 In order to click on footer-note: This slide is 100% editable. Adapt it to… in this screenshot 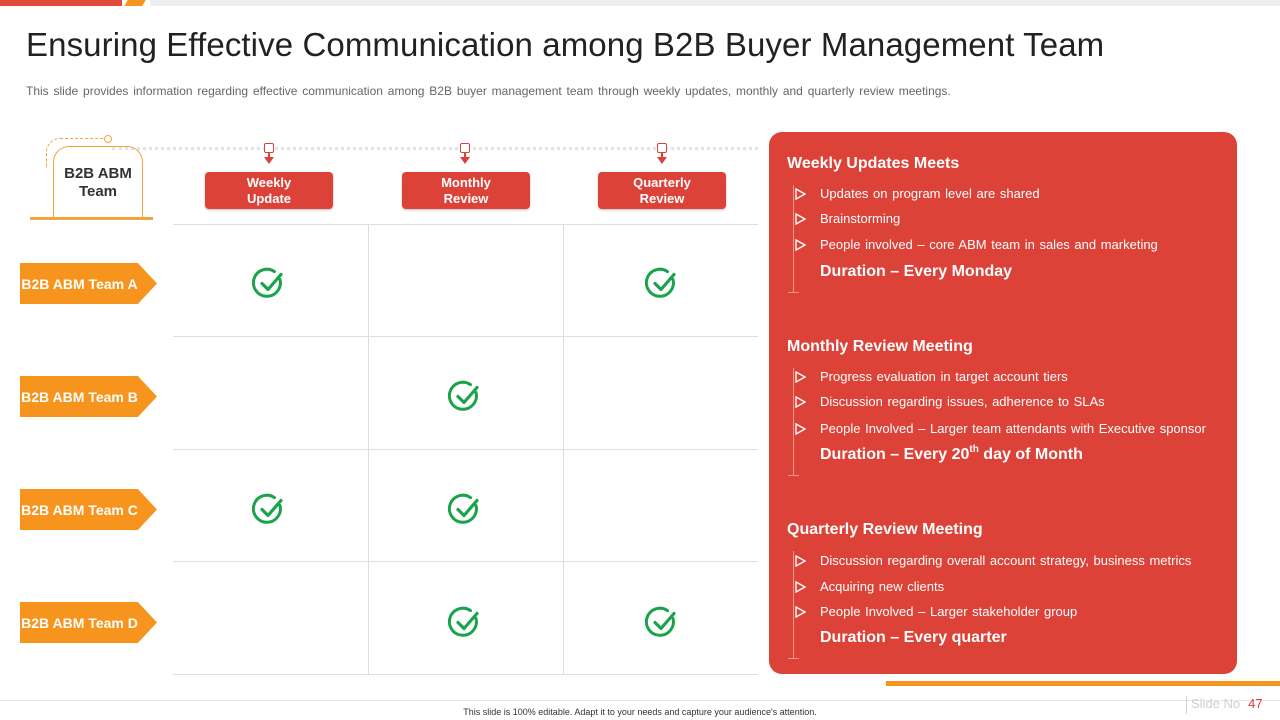, I will do `click(640, 712)`.